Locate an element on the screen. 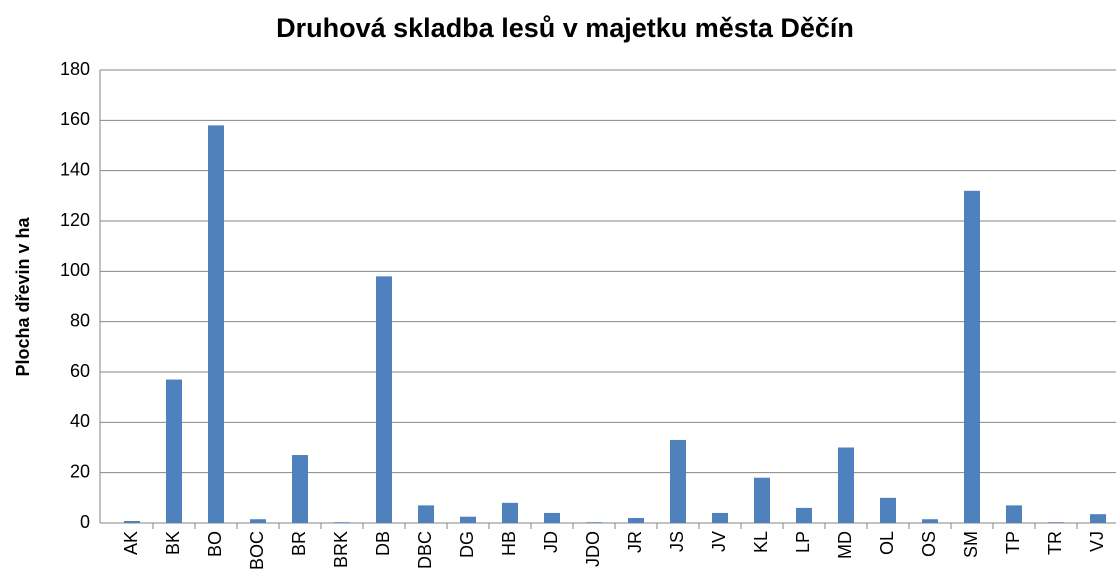  x-tick-label: SM is located at coordinates (971, 544).